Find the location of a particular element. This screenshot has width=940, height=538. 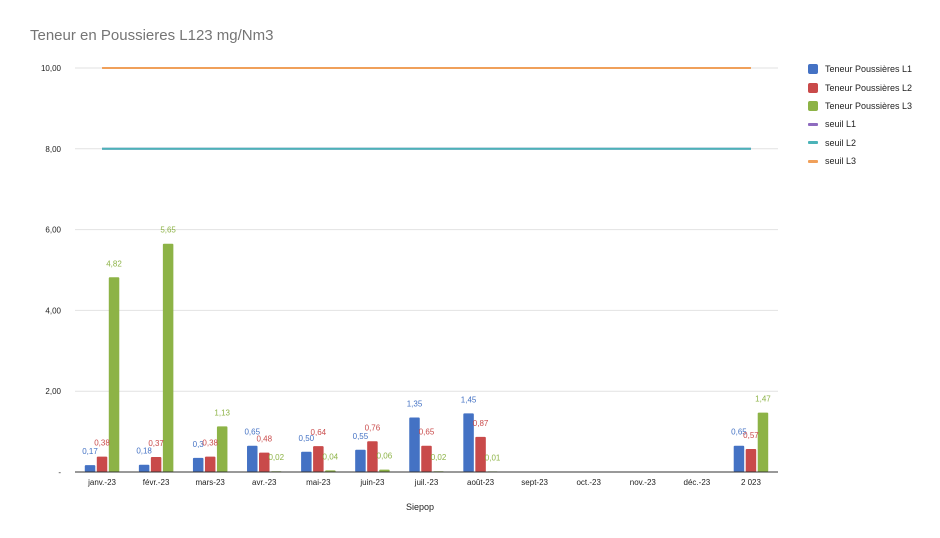

legend-label: Teneur Poussières L1 is located at coordinates (869, 69).